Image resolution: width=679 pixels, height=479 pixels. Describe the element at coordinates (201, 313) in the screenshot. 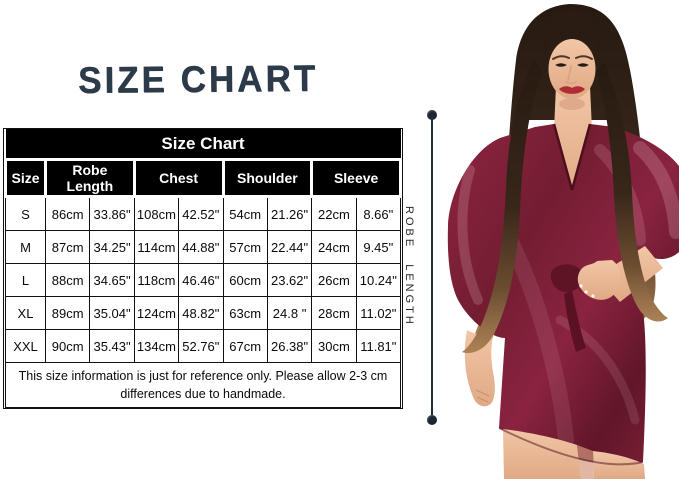

I see `cell: 48.82"` at that location.